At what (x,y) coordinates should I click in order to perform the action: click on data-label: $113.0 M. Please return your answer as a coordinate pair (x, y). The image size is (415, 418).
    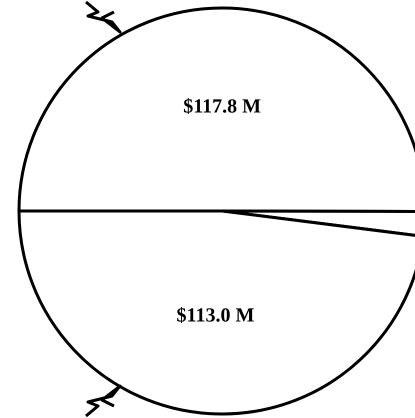
    Looking at the image, I should click on (215, 315).